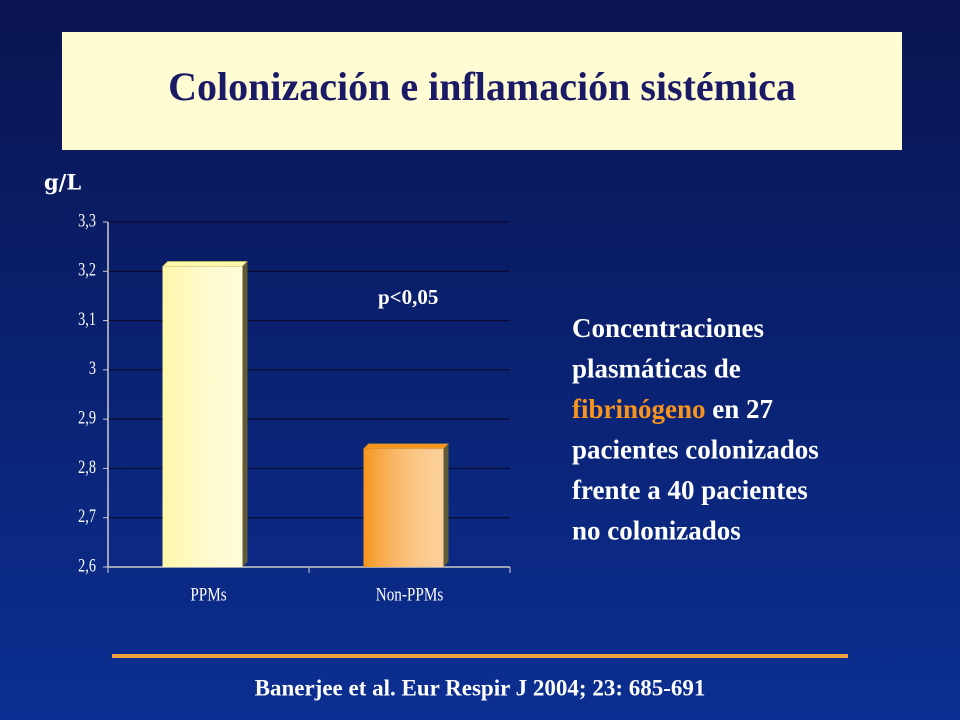 This screenshot has width=960, height=720. What do you see at coordinates (208, 594) in the screenshot?
I see `x-tick-label: PPMs` at bounding box center [208, 594].